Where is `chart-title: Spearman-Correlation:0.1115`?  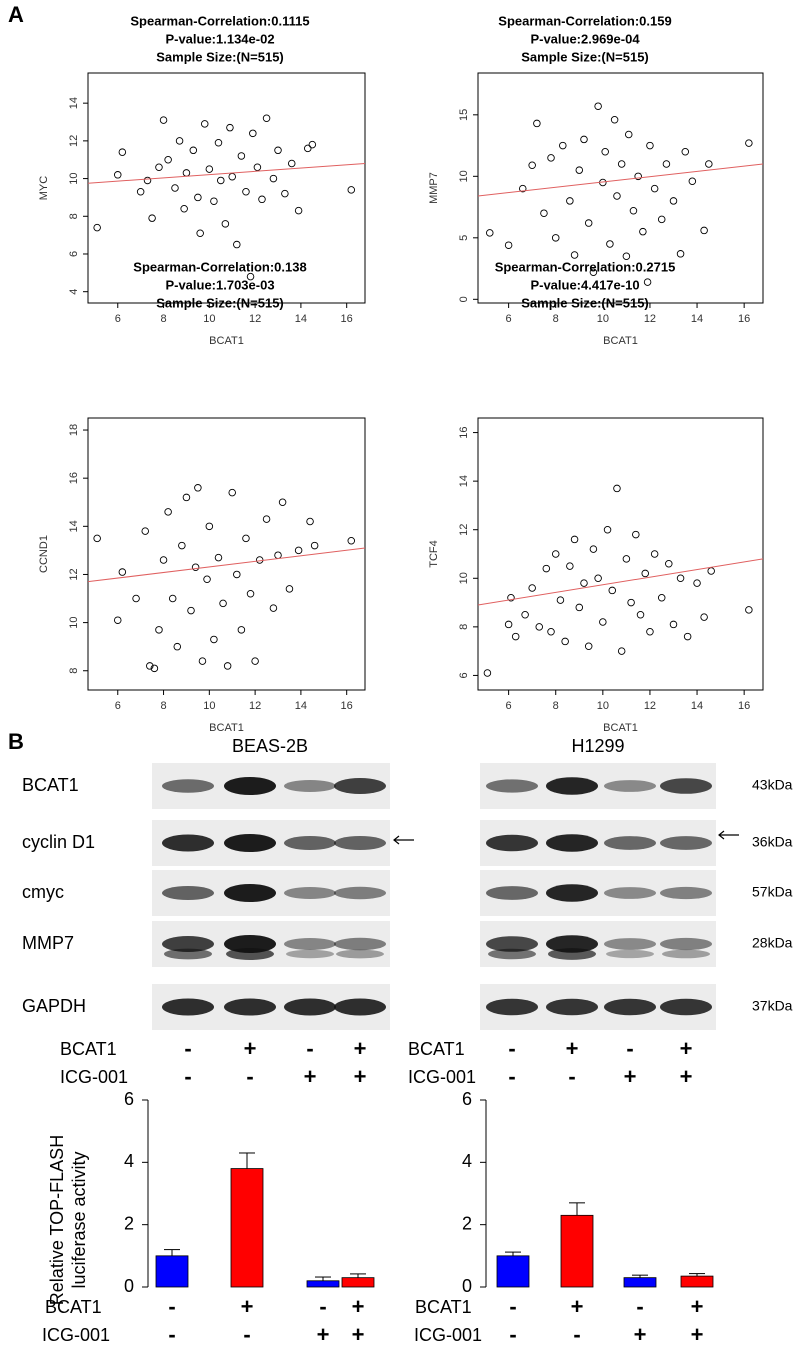 chart-title: Spearman-Correlation:0.1115 is located at coordinates (219, 20).